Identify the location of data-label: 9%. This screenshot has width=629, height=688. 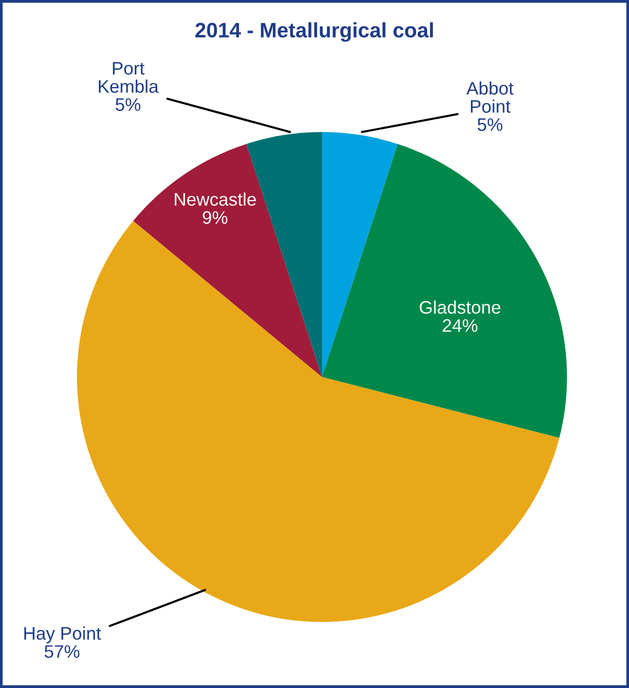
(215, 217).